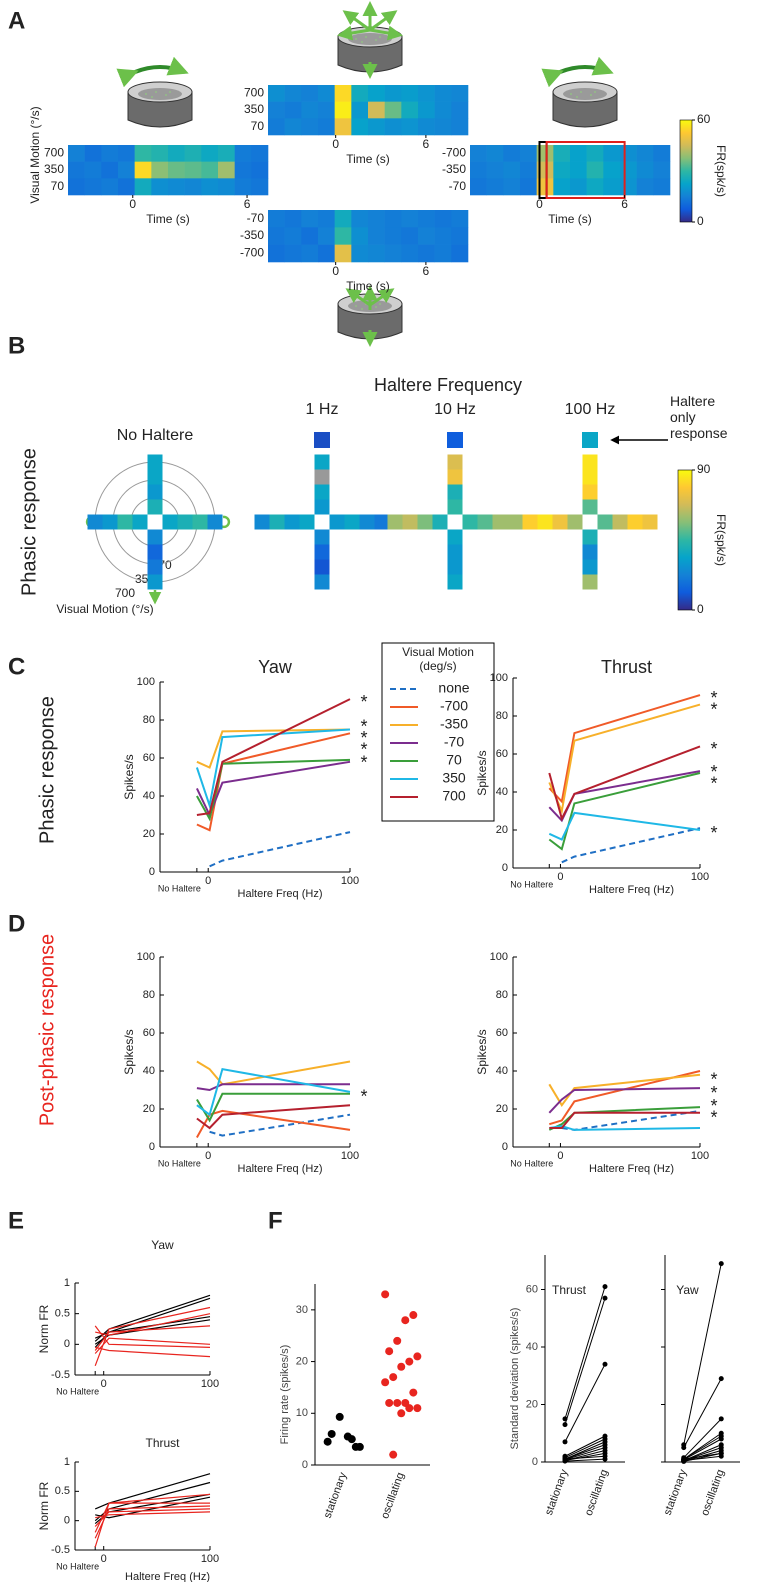  I want to click on row-label: Phasic response, so click(29, 522).